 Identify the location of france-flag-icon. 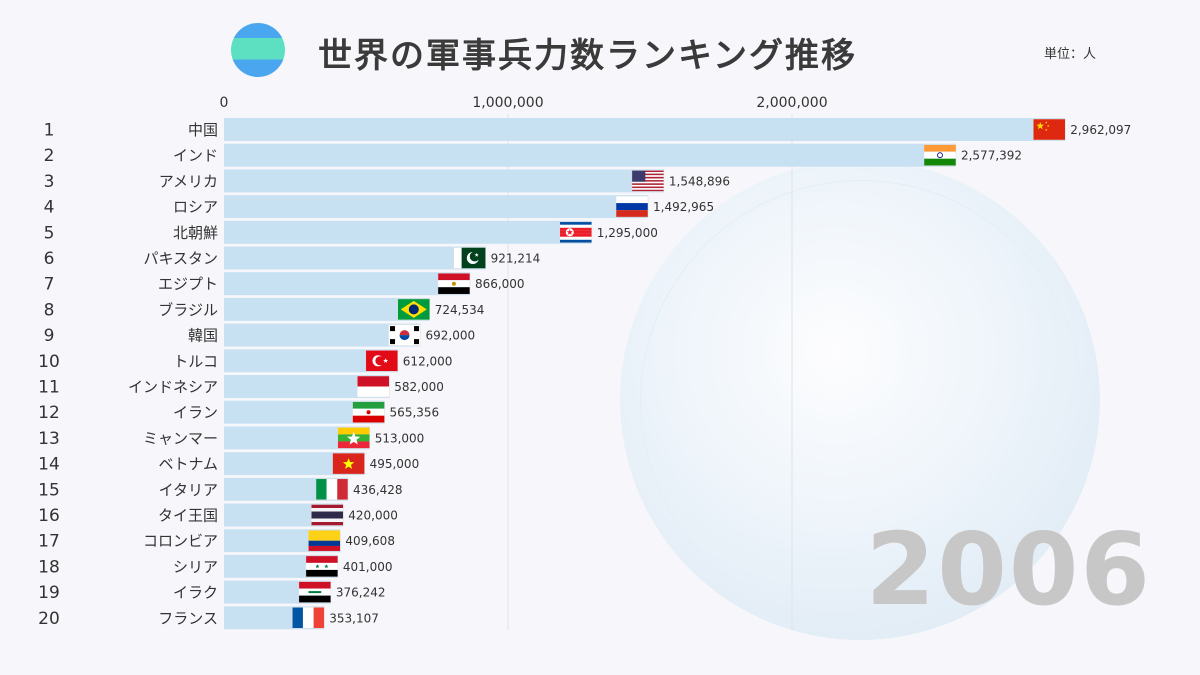
(308, 618).